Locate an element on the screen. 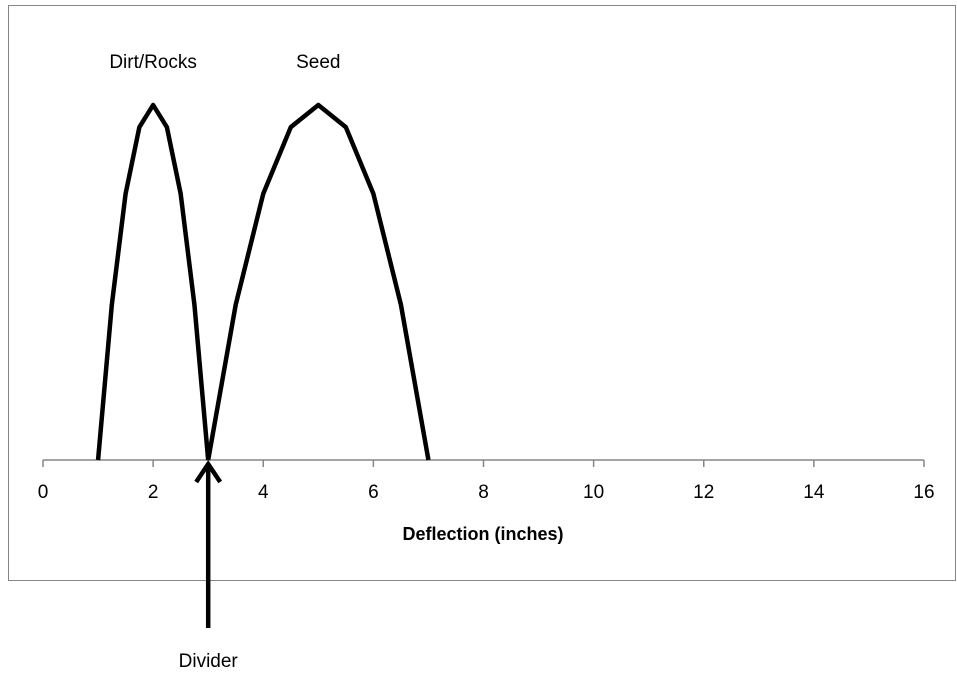 Image resolution: width=957 pixels, height=673 pixels. x-tick-label: 6 is located at coordinates (373, 492).